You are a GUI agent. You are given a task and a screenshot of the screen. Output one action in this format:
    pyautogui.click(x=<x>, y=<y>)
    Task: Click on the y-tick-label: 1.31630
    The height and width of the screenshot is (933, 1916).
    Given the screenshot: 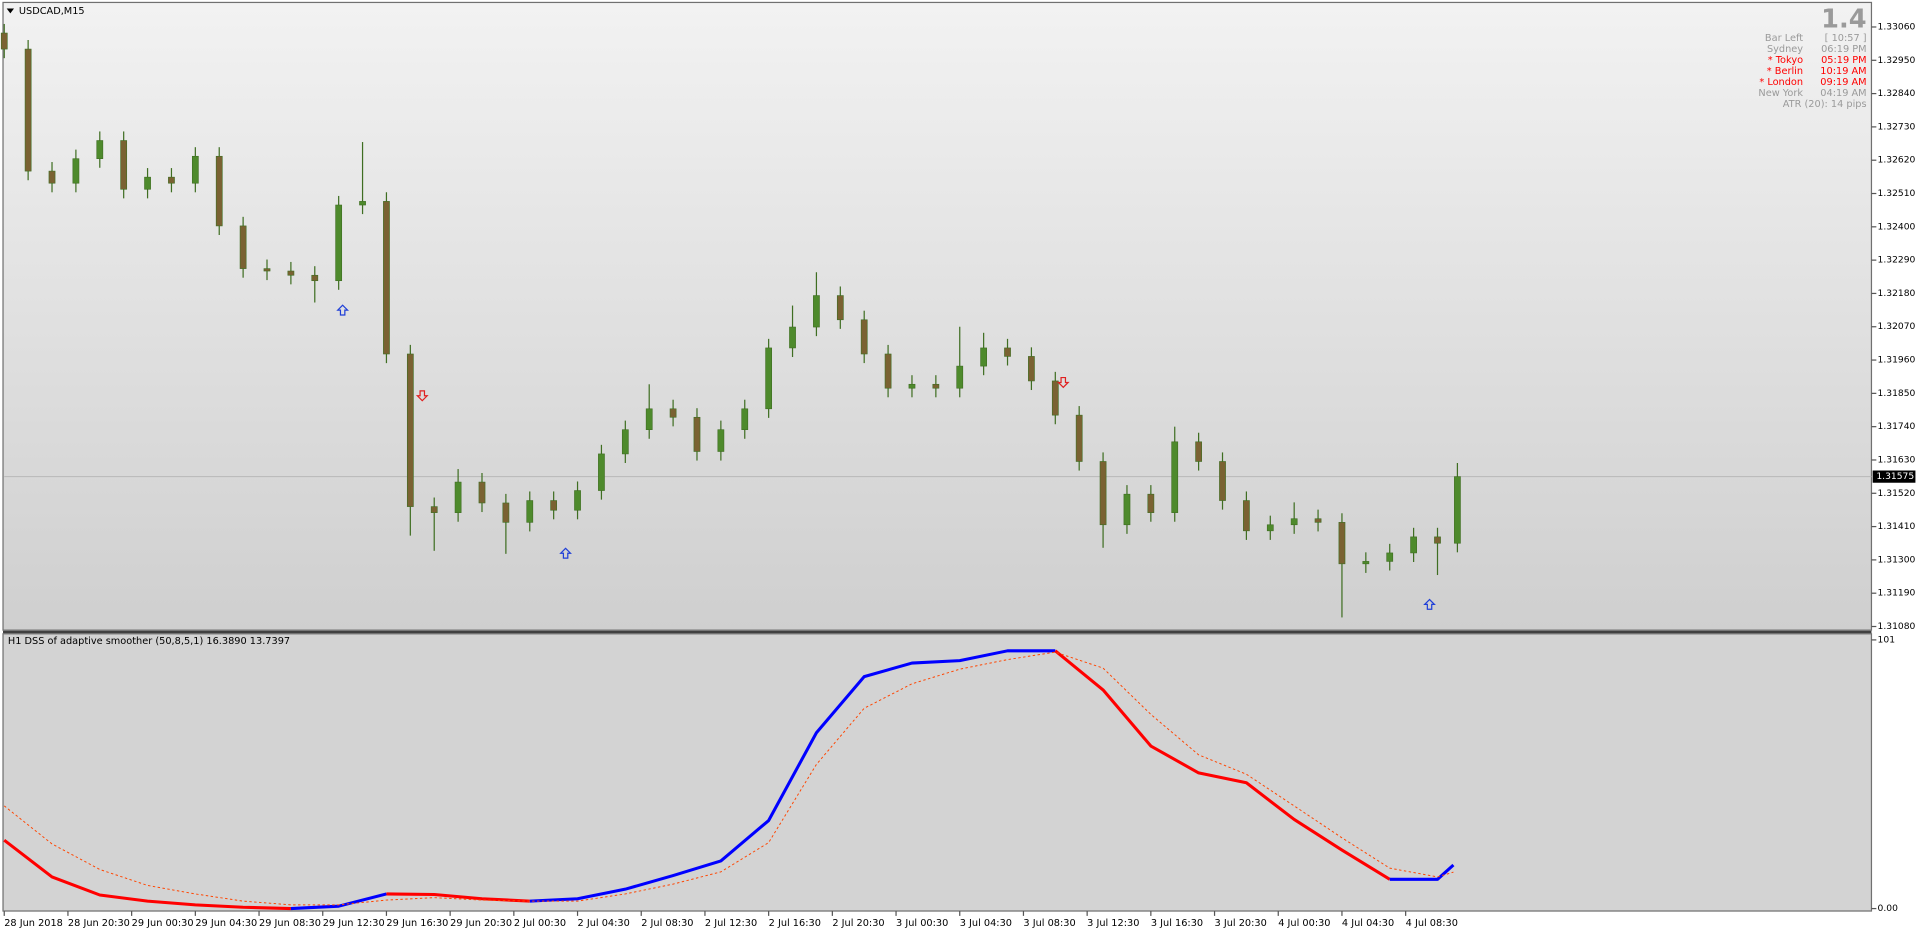 What is the action you would take?
    pyautogui.click(x=1897, y=460)
    